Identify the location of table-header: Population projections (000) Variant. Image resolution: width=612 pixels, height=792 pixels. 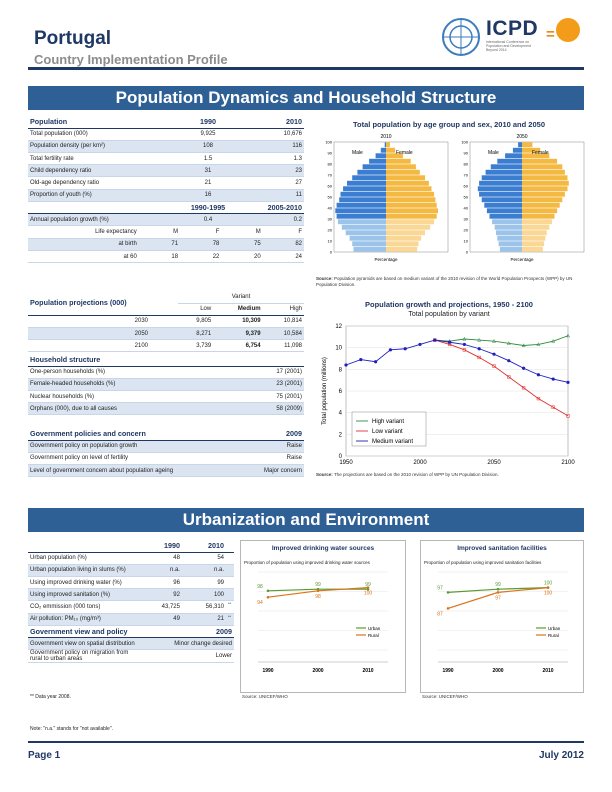
(166, 303).